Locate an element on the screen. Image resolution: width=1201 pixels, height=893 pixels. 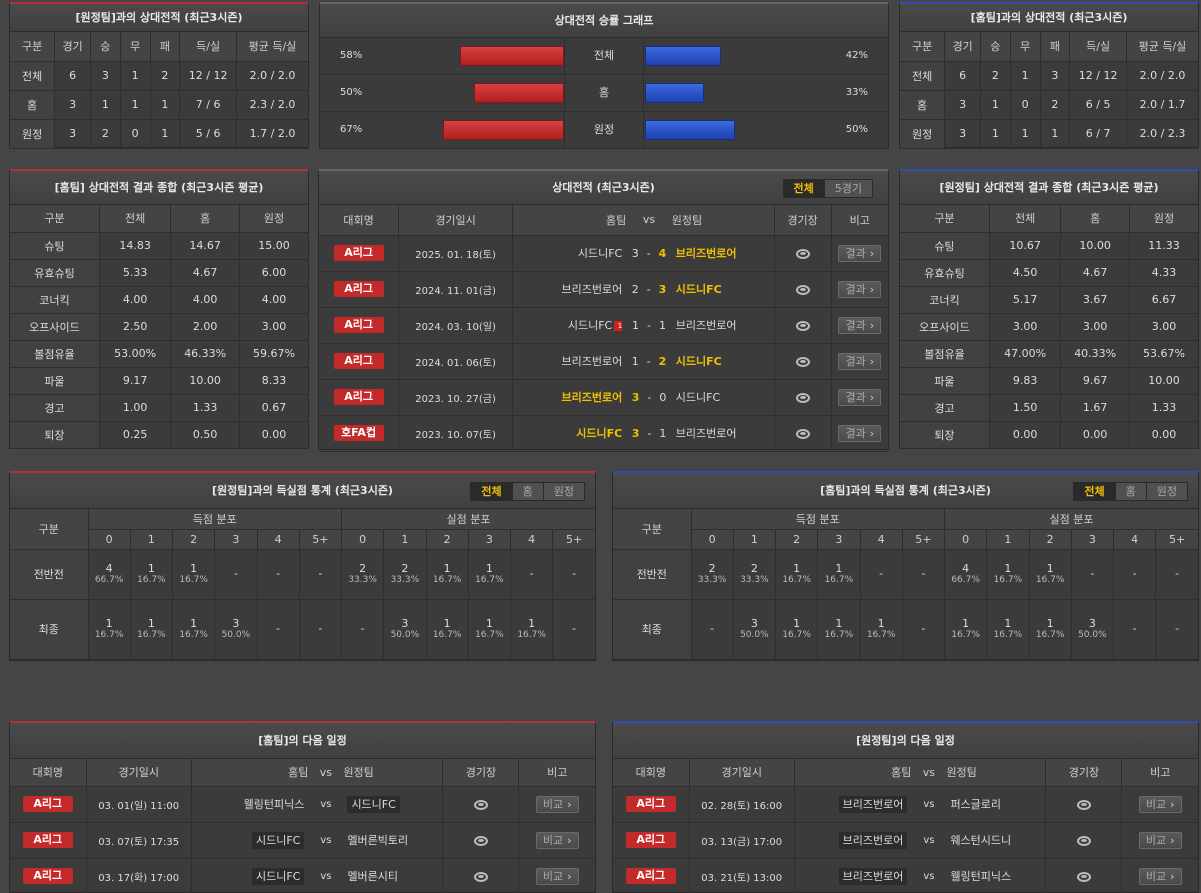
row-label: 경고 is located at coordinates (945, 408).